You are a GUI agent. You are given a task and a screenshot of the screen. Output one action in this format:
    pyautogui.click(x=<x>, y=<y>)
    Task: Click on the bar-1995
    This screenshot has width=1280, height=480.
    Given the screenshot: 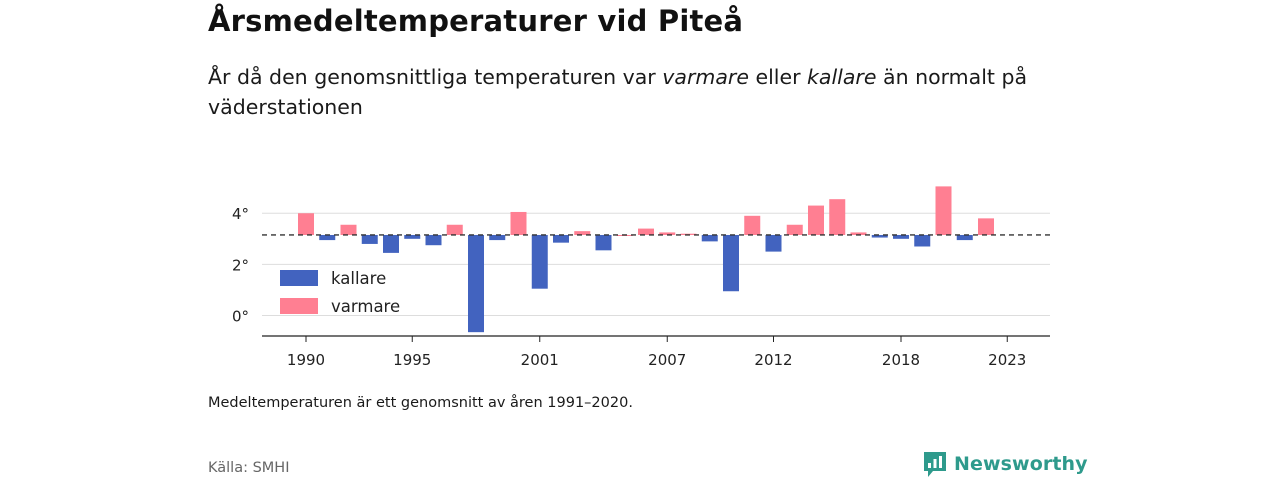 What is the action you would take?
    pyautogui.click(x=412, y=236)
    